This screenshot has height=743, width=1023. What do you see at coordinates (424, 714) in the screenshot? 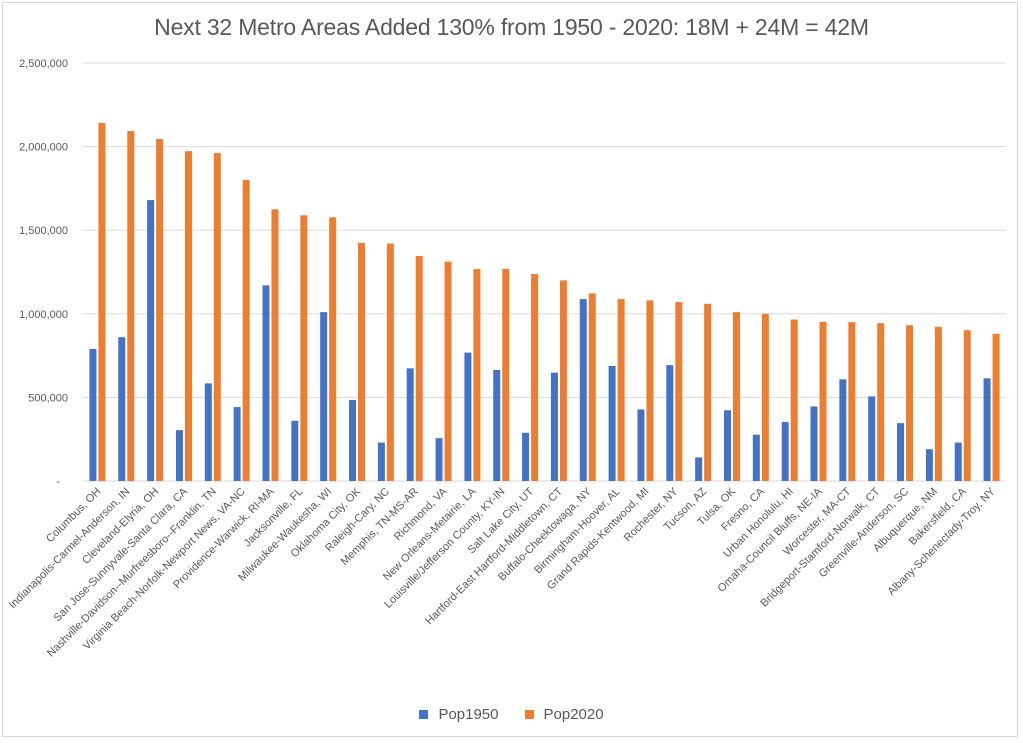
I see `legend-swatch-pop1950` at bounding box center [424, 714].